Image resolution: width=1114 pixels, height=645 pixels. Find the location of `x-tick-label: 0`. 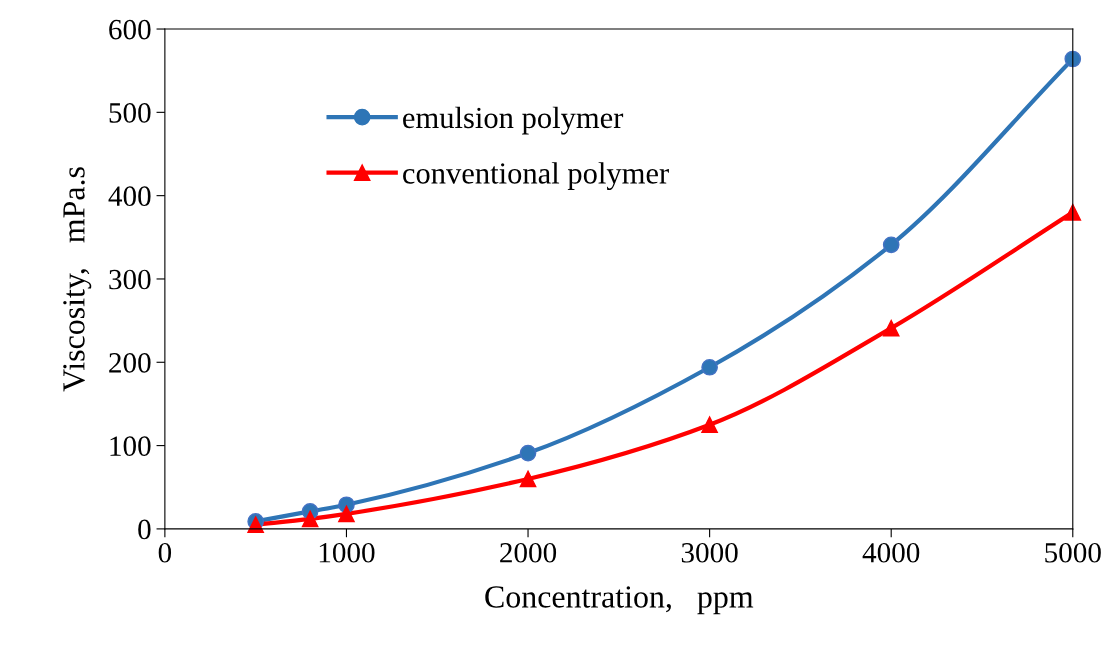

x-tick-label: 0 is located at coordinates (165, 552).